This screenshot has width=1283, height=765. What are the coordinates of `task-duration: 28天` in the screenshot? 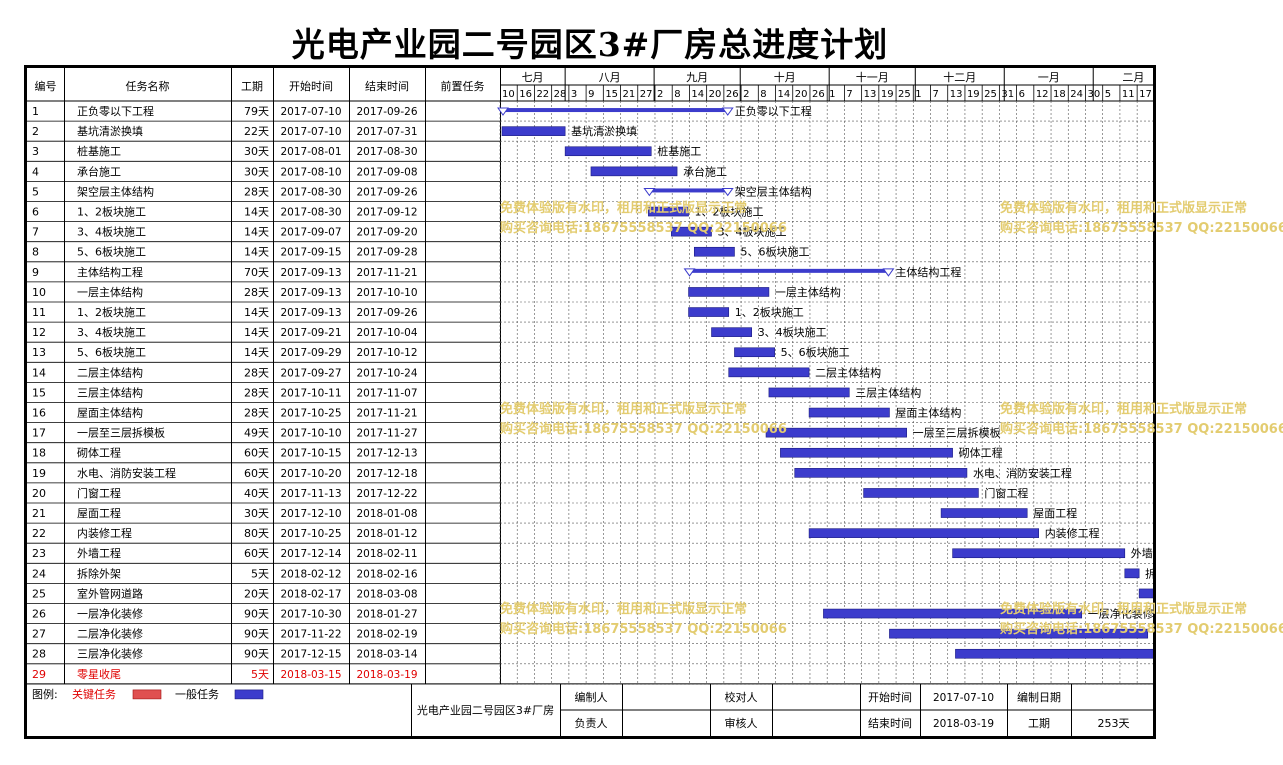 It's located at (256, 372).